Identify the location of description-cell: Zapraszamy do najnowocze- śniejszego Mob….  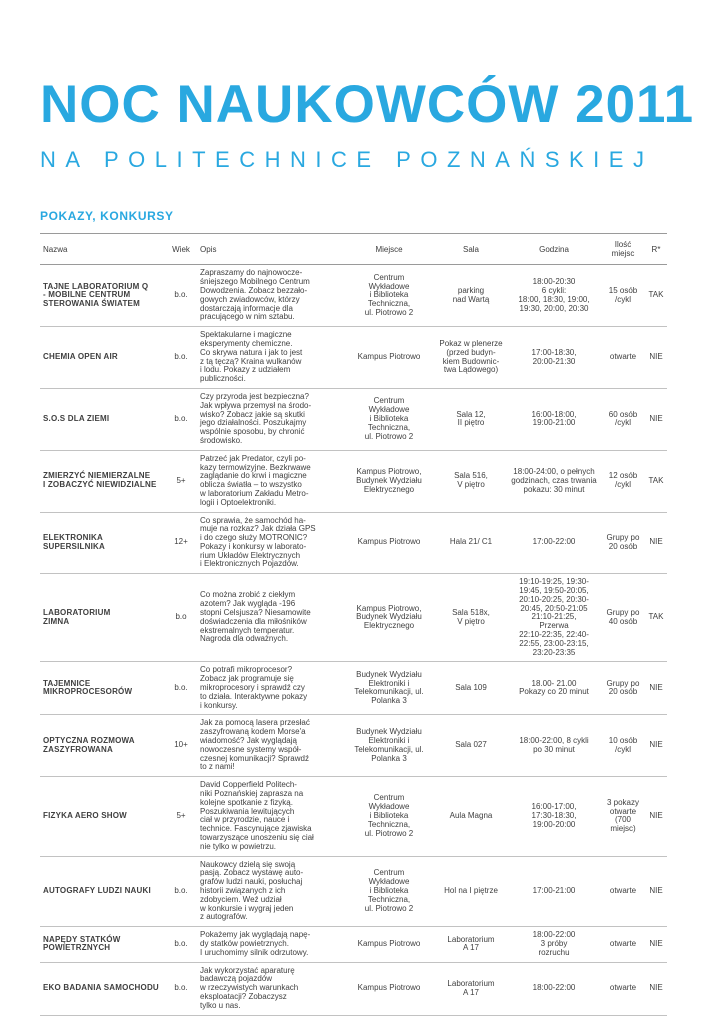
(270, 296).